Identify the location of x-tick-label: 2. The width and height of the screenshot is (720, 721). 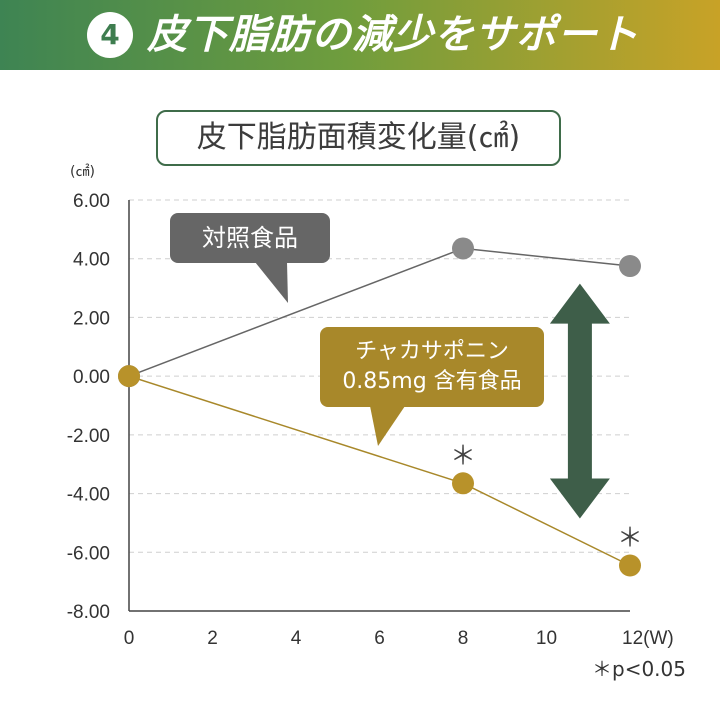
(212, 638).